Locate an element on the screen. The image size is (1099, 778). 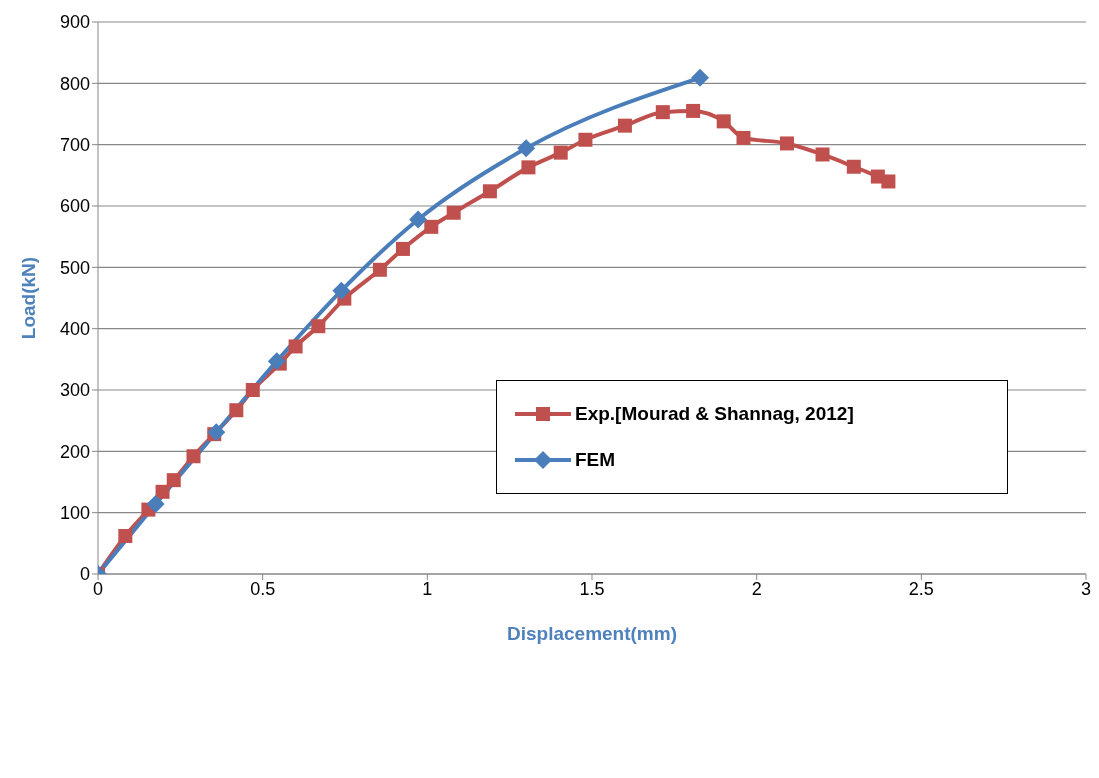
y-tick-label: 500 is located at coordinates (74, 267).